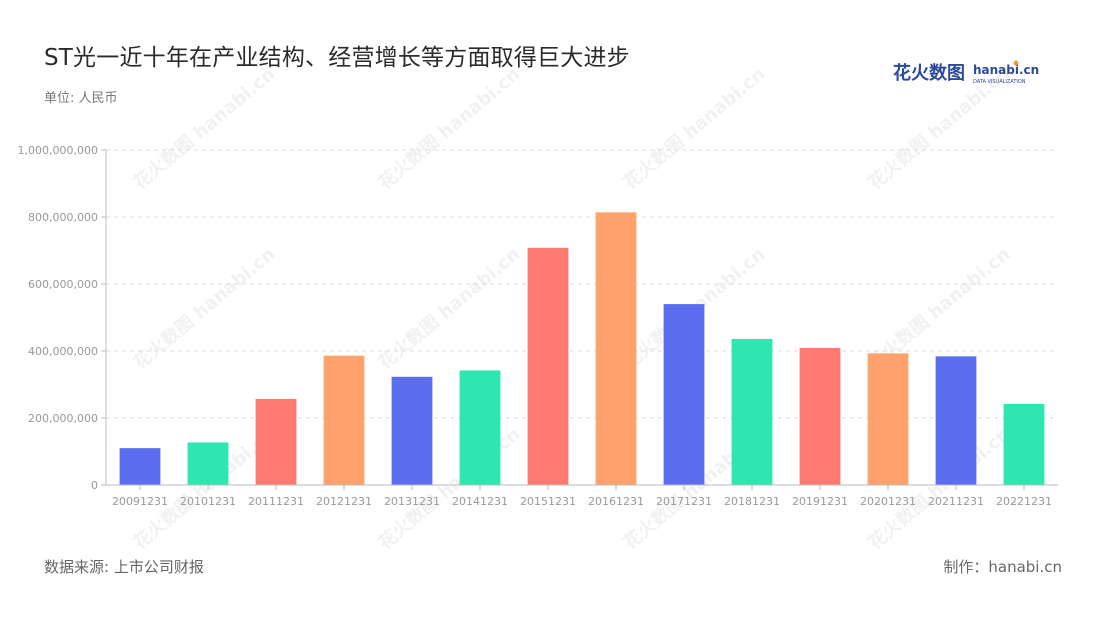 The width and height of the screenshot is (1100, 620). I want to click on x-tick-label: 20131231, so click(412, 501).